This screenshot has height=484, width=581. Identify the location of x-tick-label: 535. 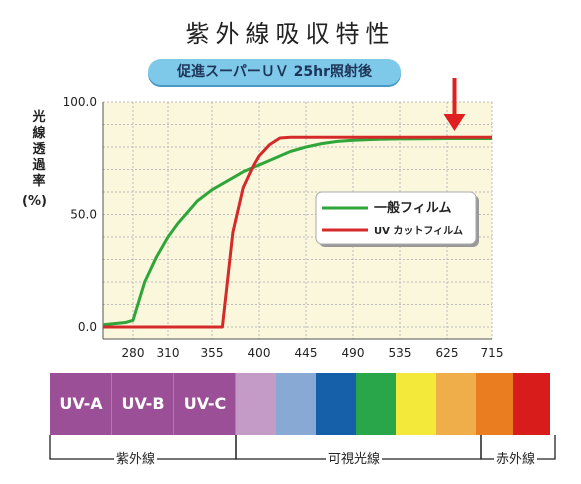
(400, 353).